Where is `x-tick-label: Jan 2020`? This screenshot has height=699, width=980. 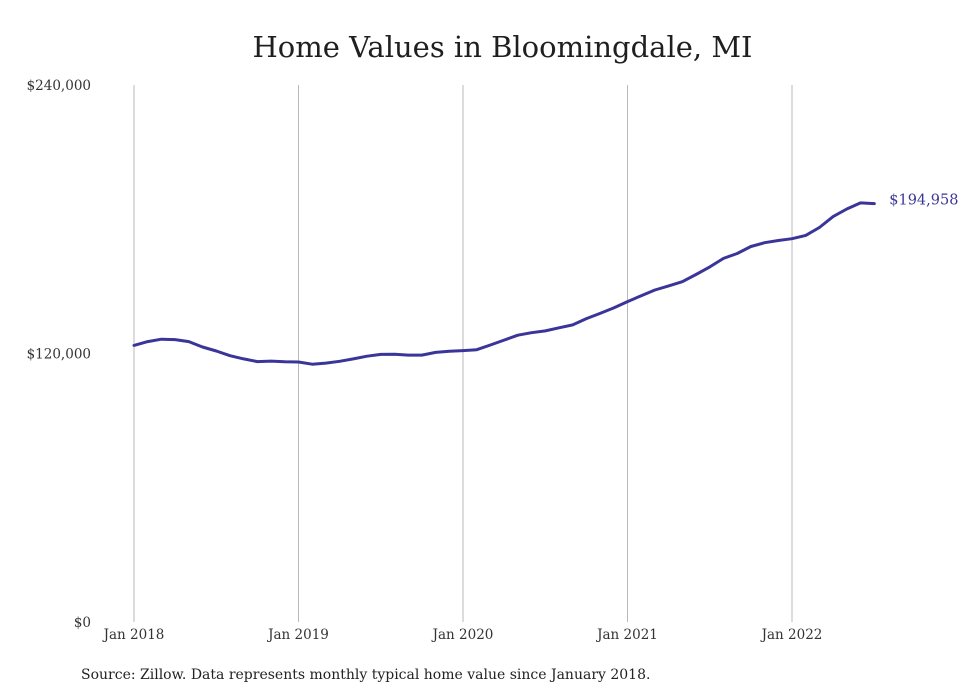
x-tick-label: Jan 2020 is located at coordinates (462, 635).